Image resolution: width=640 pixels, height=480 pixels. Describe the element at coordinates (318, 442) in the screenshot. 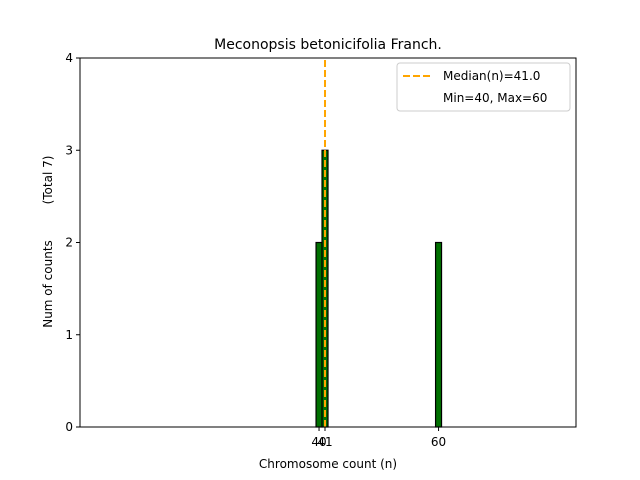

I see `x-tick-label: 40` at that location.